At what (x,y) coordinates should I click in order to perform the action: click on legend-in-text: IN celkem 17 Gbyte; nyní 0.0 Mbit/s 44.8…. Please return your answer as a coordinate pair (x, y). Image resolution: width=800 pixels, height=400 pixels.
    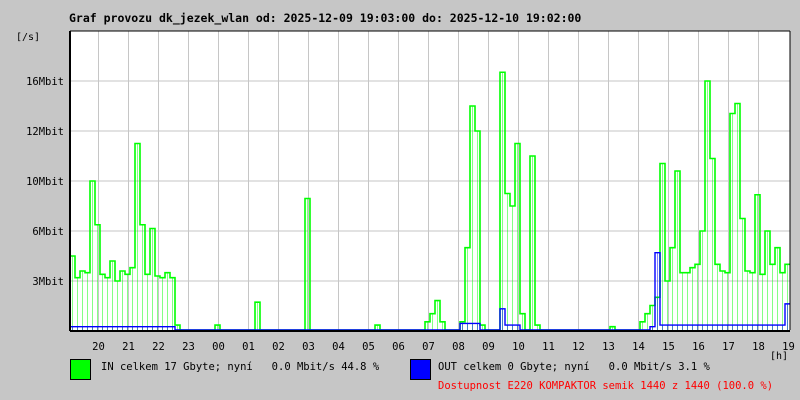
    Looking at the image, I should click on (240, 367).